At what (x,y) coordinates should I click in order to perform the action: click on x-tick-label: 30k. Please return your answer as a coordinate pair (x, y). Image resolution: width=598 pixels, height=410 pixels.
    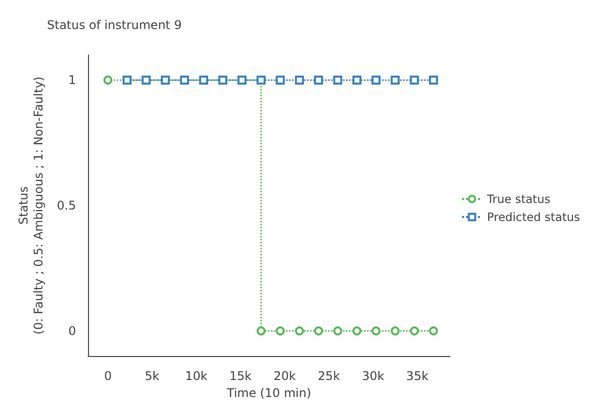
    Looking at the image, I should click on (373, 376).